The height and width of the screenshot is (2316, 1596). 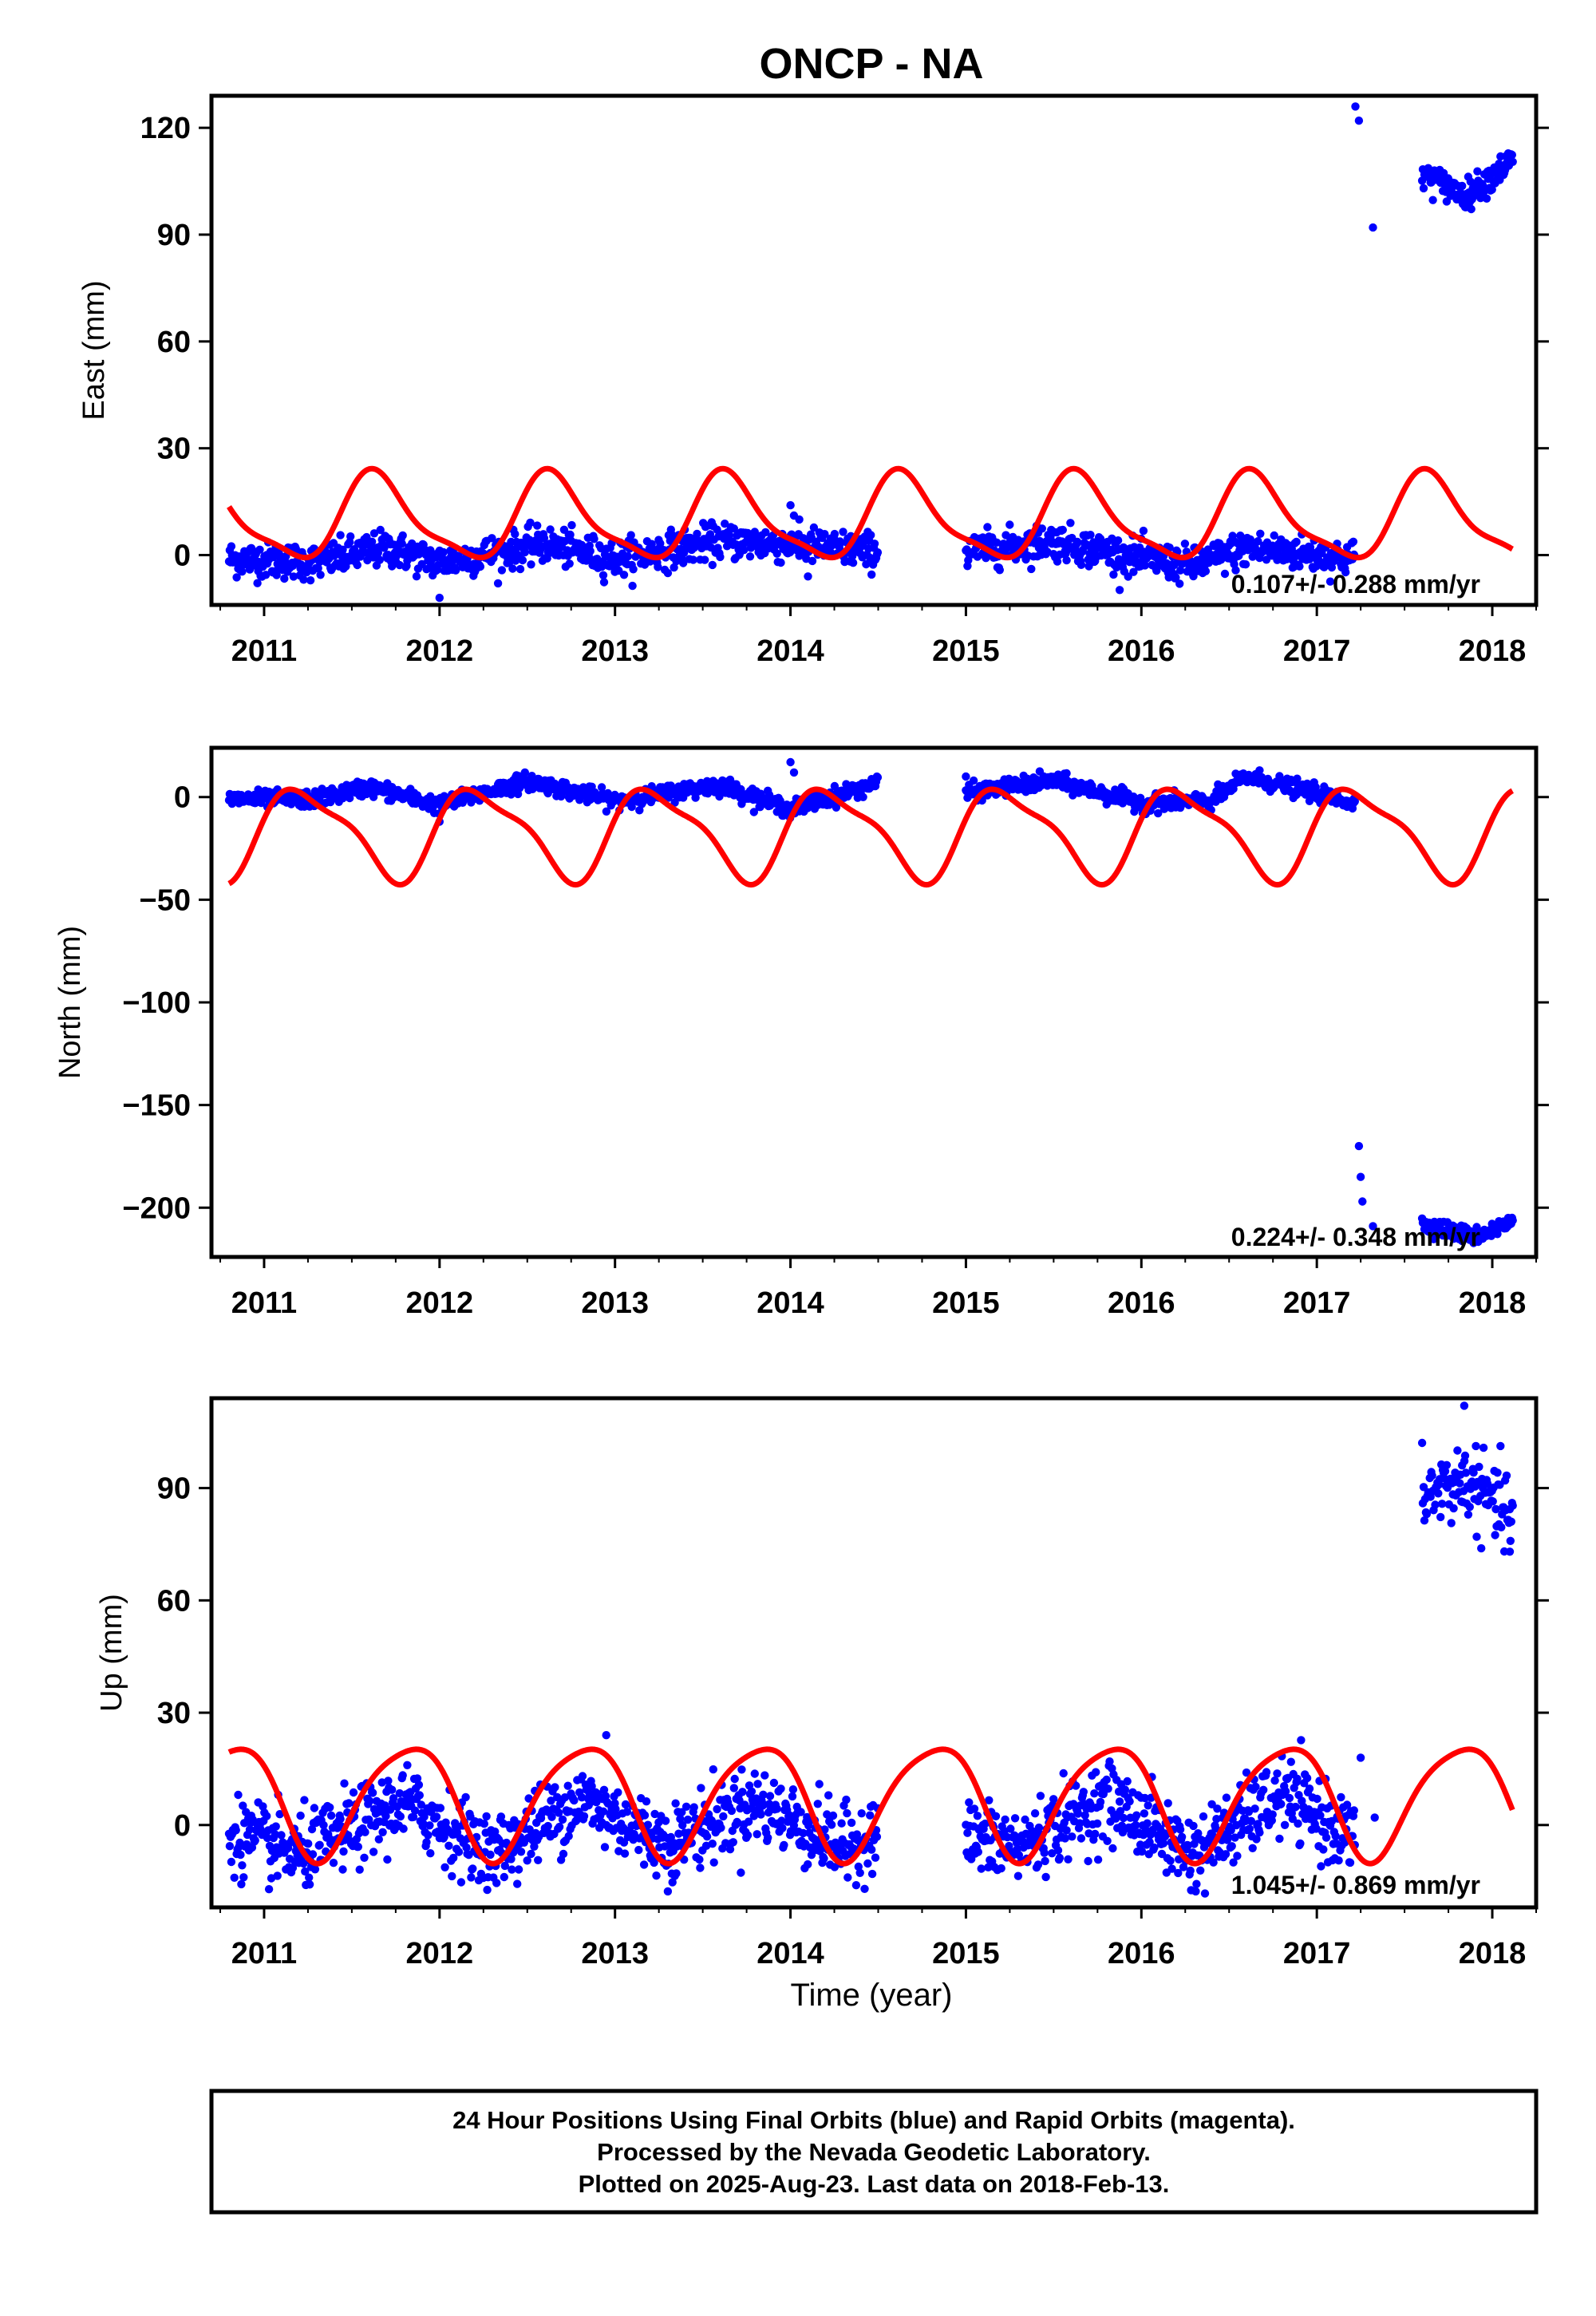 I want to click on north-rate: 0.224+/- 0.348 mm/yr, so click(x=1355, y=1237).